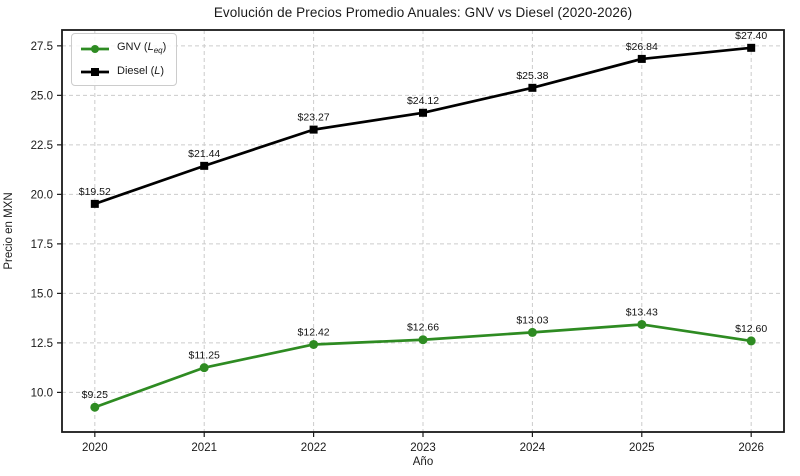 The height and width of the screenshot is (476, 800). What do you see at coordinates (95, 192) in the screenshot?
I see `data-label-diesel: $19.52` at bounding box center [95, 192].